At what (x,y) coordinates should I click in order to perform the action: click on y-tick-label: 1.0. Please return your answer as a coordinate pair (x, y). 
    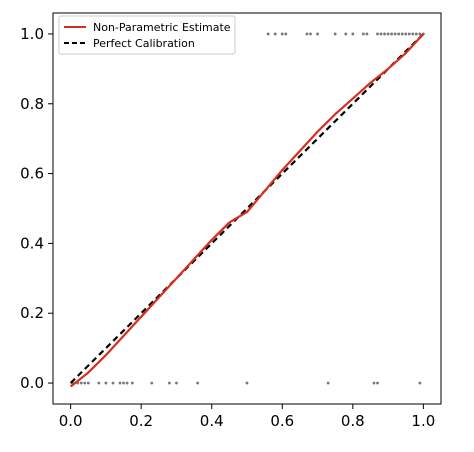
    Looking at the image, I should click on (32, 34).